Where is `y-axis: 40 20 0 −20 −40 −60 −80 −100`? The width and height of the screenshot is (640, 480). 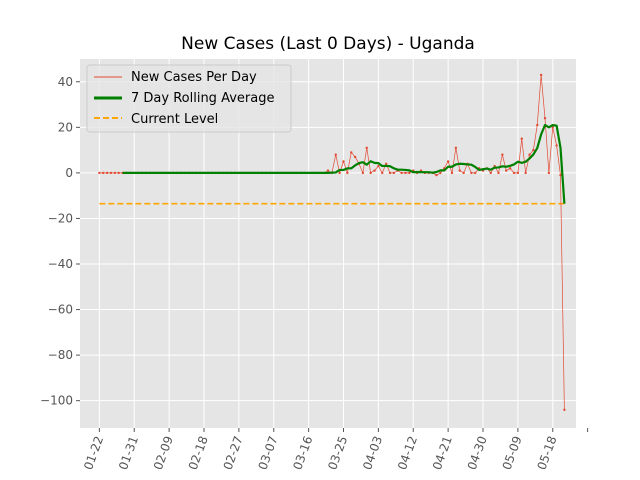 y-axis: 40 20 0 −20 −40 −60 −80 −100 is located at coordinates (60, 241).